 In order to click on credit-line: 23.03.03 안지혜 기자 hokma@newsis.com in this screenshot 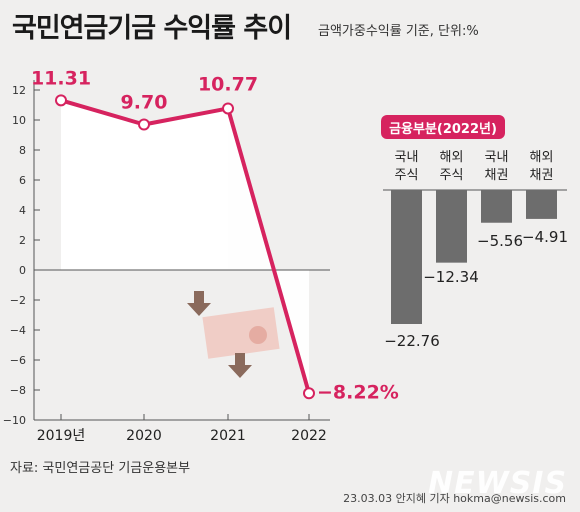, I will do `click(454, 498)`.